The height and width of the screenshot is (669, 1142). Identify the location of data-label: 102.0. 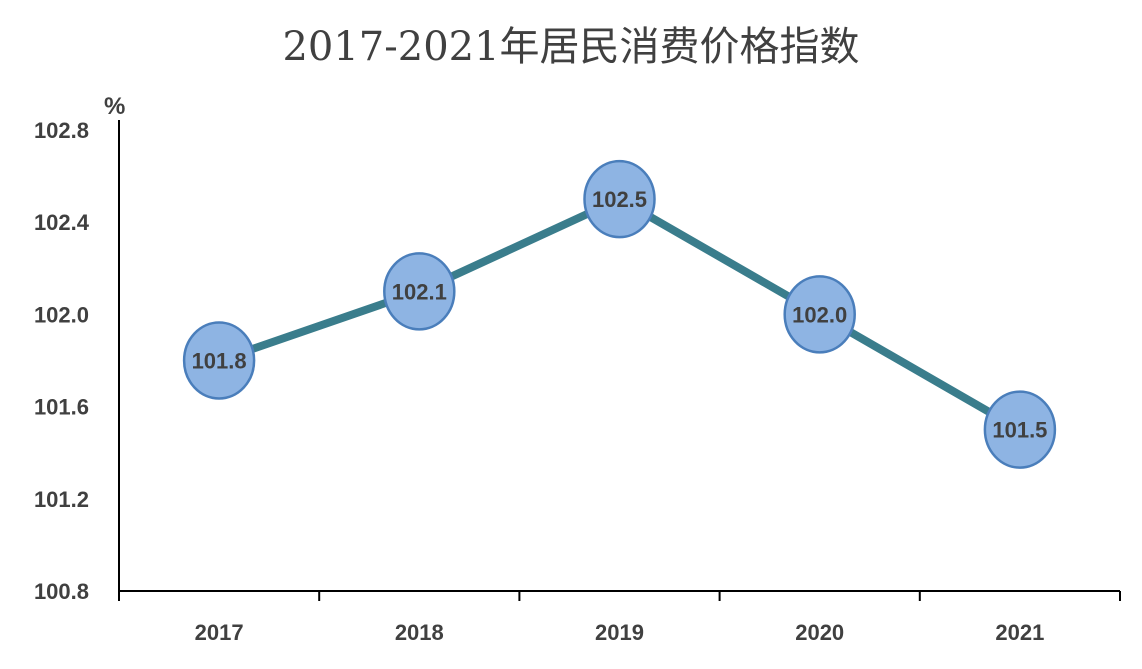
(819, 314).